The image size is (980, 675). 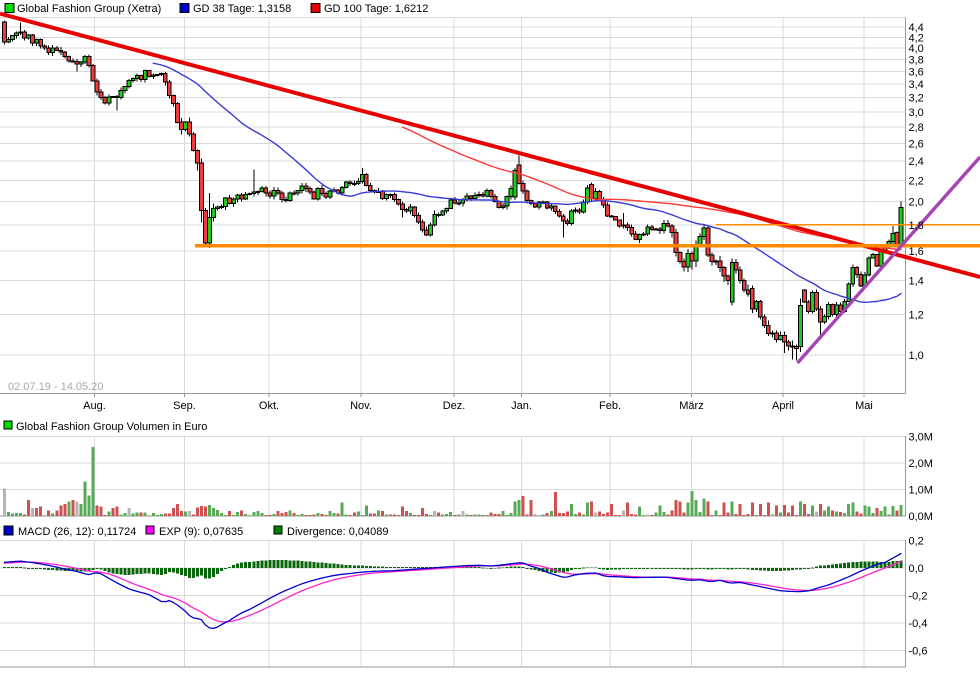 What do you see at coordinates (916, 61) in the screenshot?
I see `svg-text: 3,8` at bounding box center [916, 61].